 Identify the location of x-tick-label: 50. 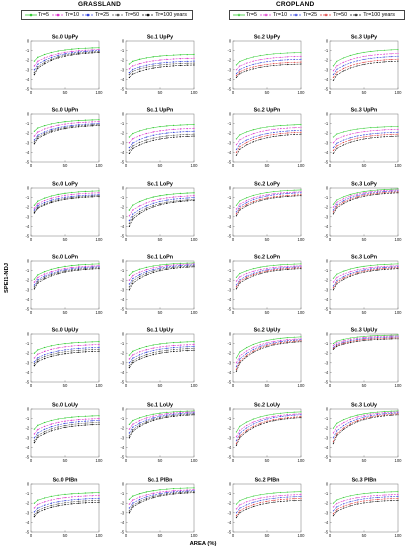
(160, 312).